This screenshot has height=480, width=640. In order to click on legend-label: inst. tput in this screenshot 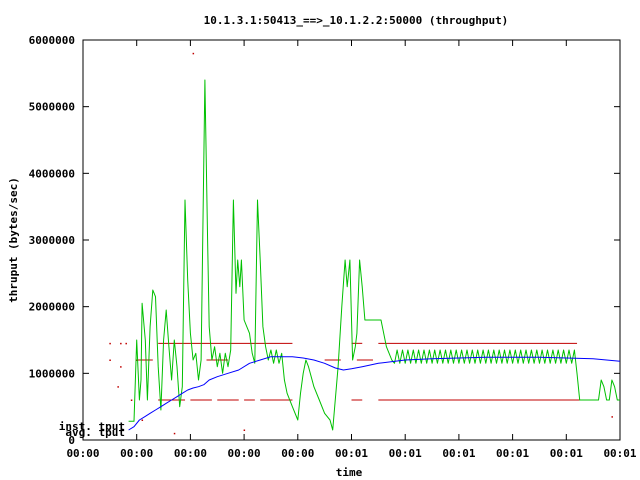, I will do `click(92, 426)`.